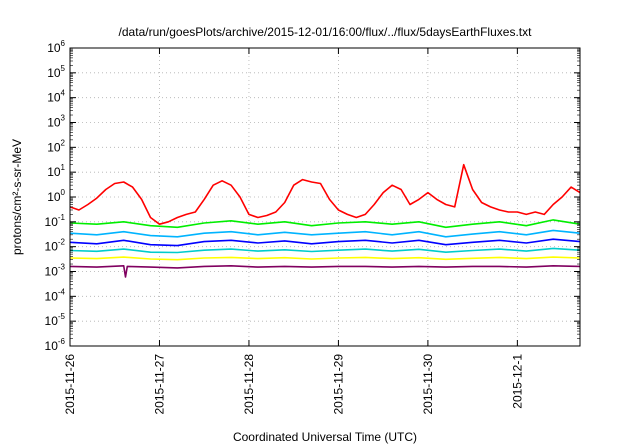  What do you see at coordinates (325, 437) in the screenshot?
I see `x-axis-label: Coordinated Universal Time (UTC)` at bounding box center [325, 437].